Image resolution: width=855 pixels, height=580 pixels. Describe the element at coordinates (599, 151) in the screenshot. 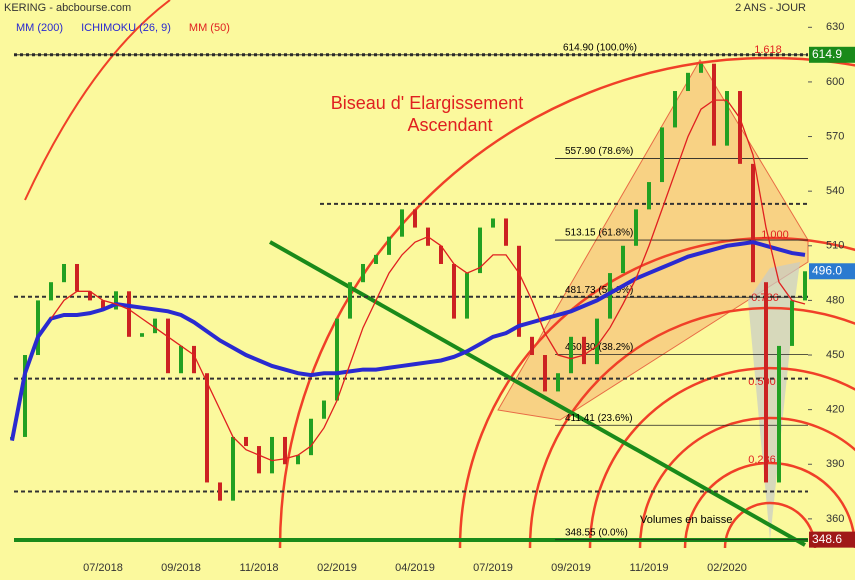

I see `fib-label: 557.90 (78.6%)` at that location.